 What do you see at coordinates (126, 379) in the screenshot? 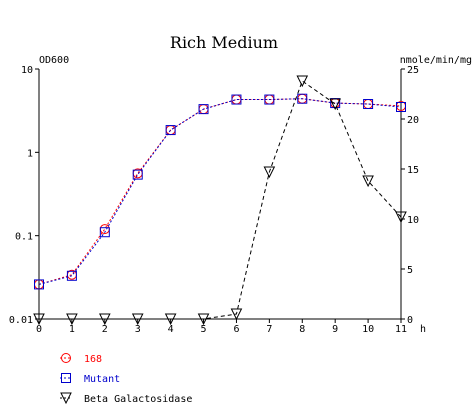
I see `legend-layer: 168 Mutant Beta Galactosidase` at bounding box center [126, 379].